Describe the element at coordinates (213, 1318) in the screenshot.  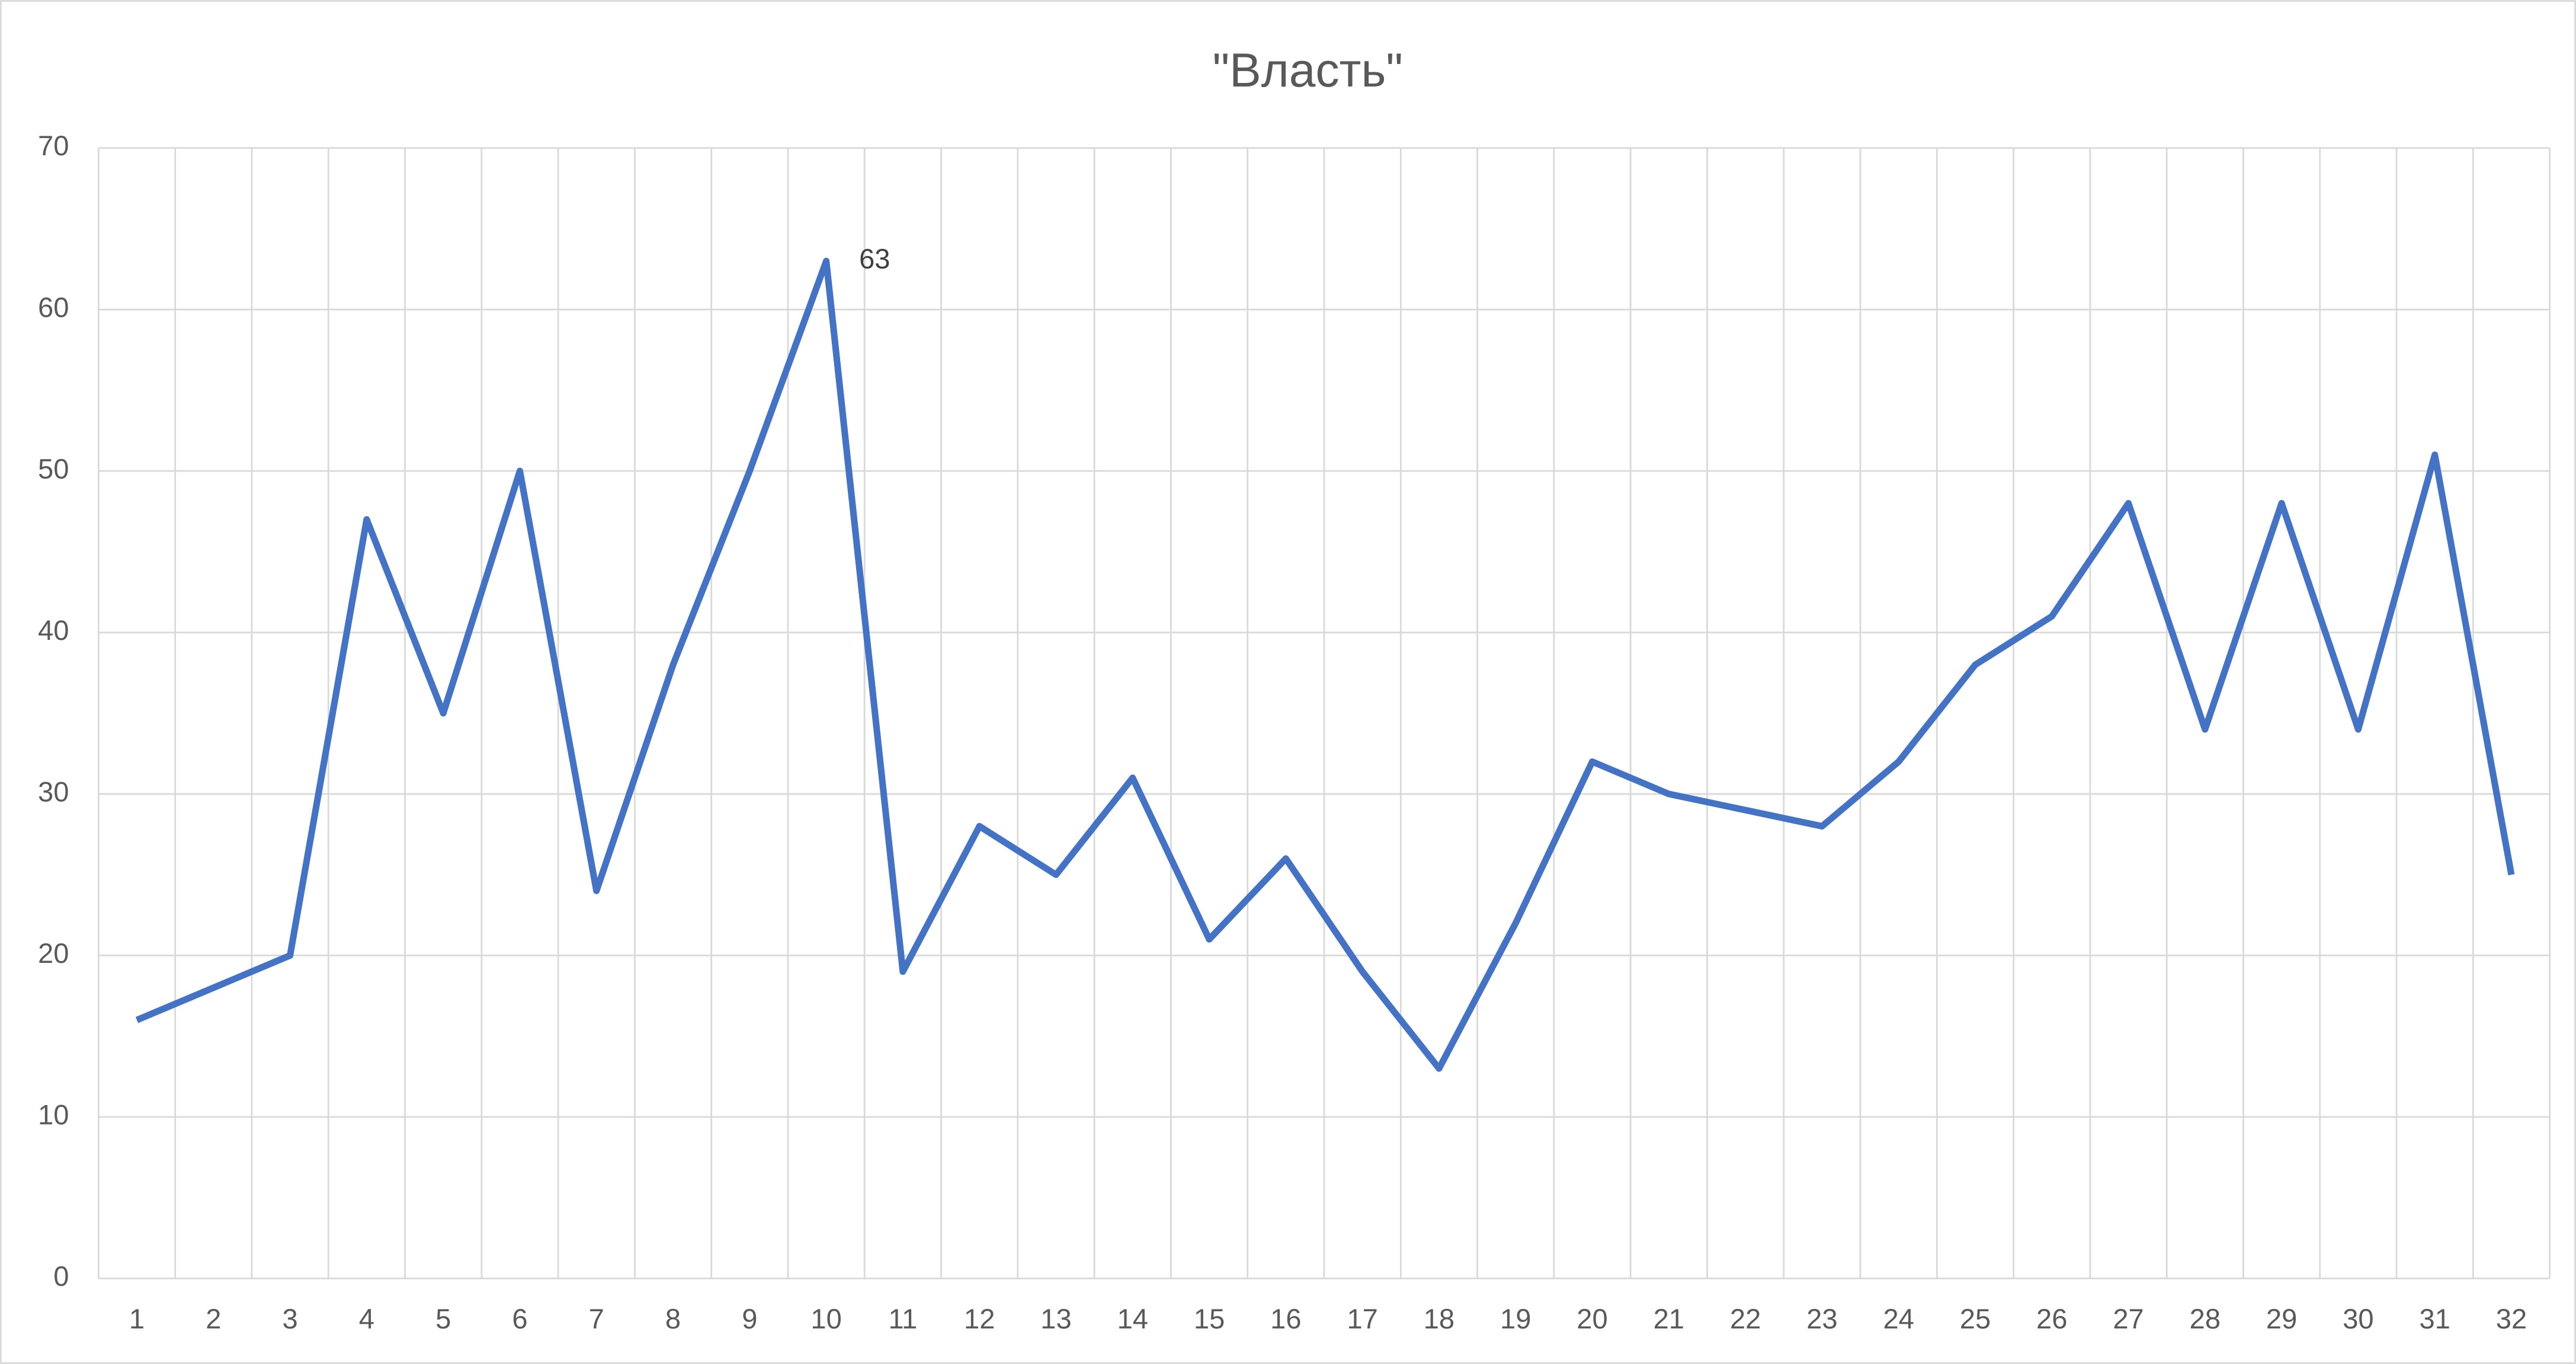
I see `x-tick-label: 2` at that location.